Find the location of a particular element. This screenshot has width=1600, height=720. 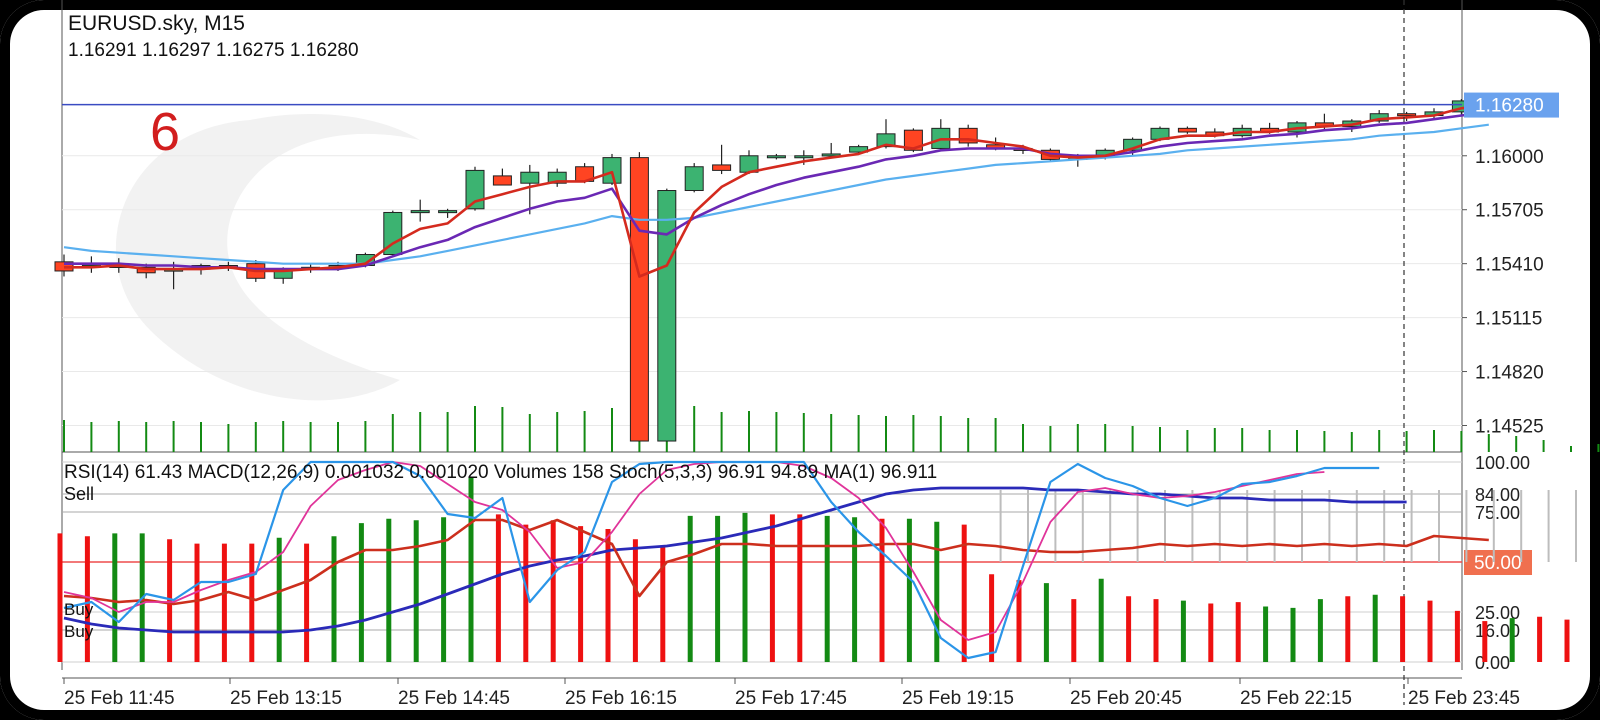

time-tick-label: 25 Feb 11:45 is located at coordinates (119, 698).